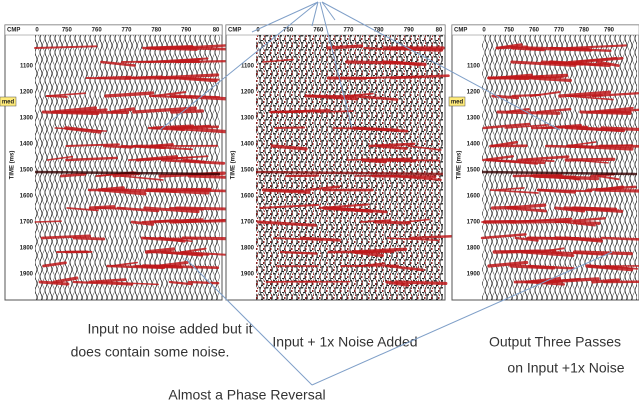 This screenshot has width=639, height=408. Describe the element at coordinates (288, 31) in the screenshot. I see `x-tick-label: 750` at that location.